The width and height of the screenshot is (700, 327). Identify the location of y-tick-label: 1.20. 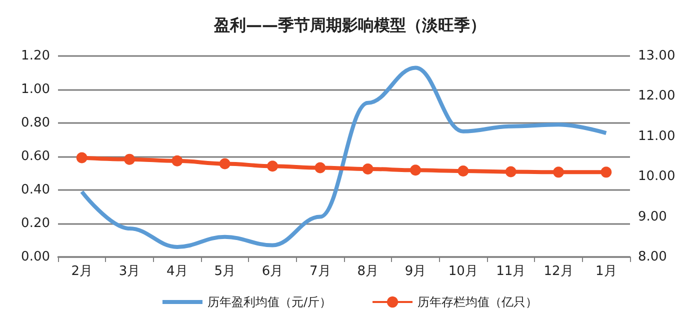
(35, 56).